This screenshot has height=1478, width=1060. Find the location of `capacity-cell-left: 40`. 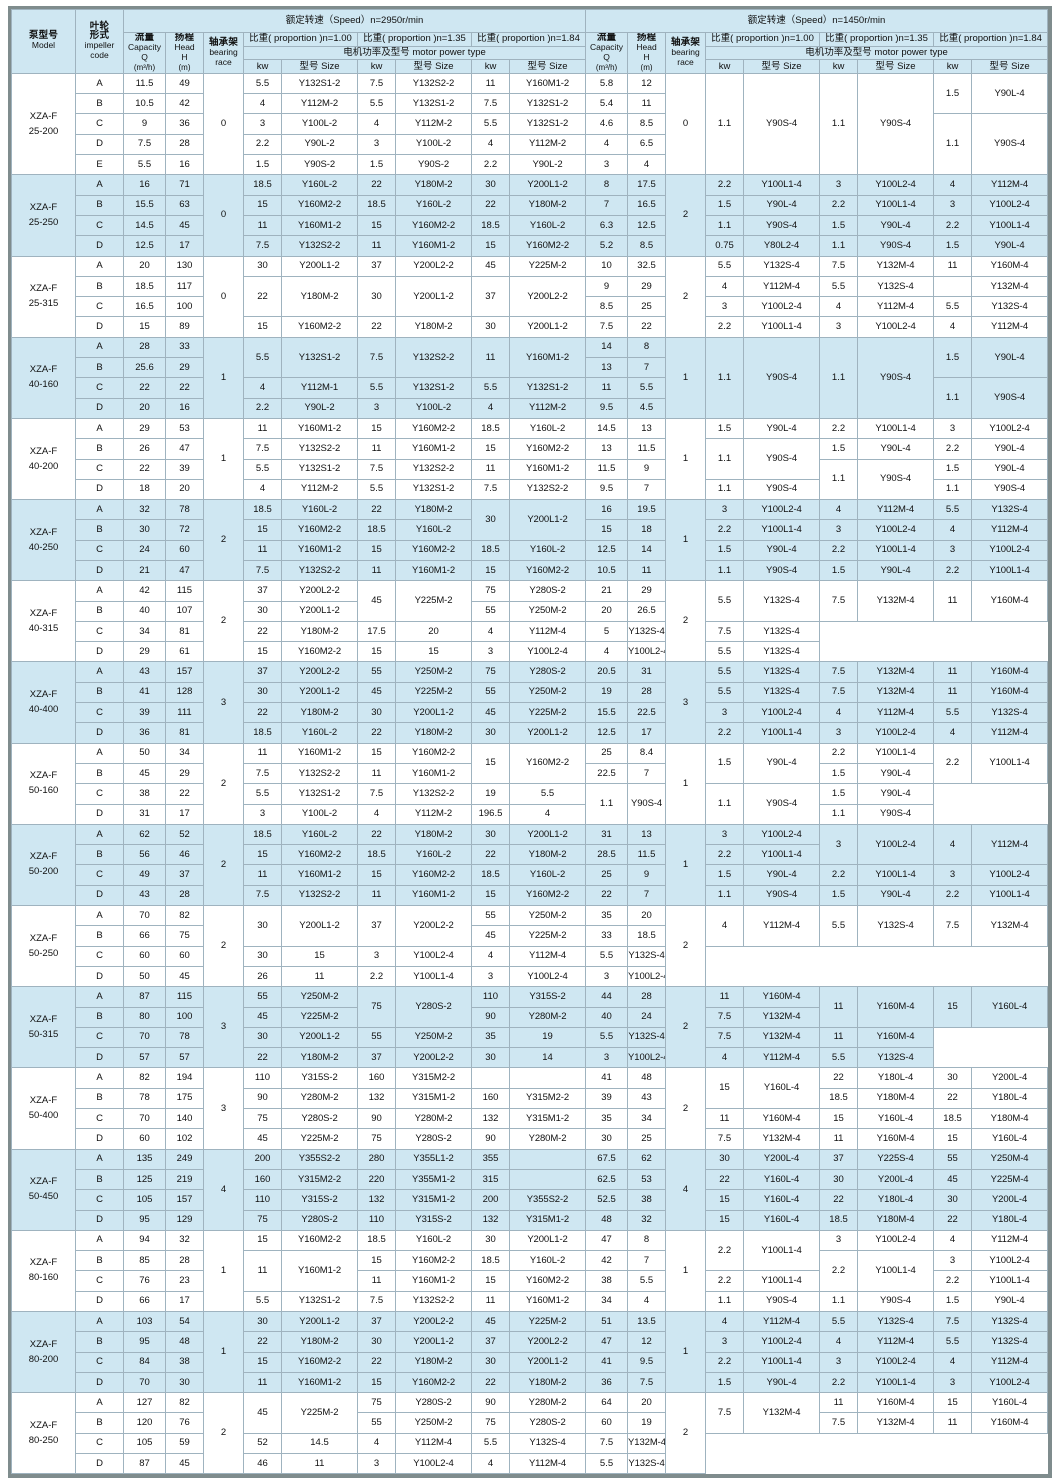

capacity-cell-left: 40 is located at coordinates (144, 611).